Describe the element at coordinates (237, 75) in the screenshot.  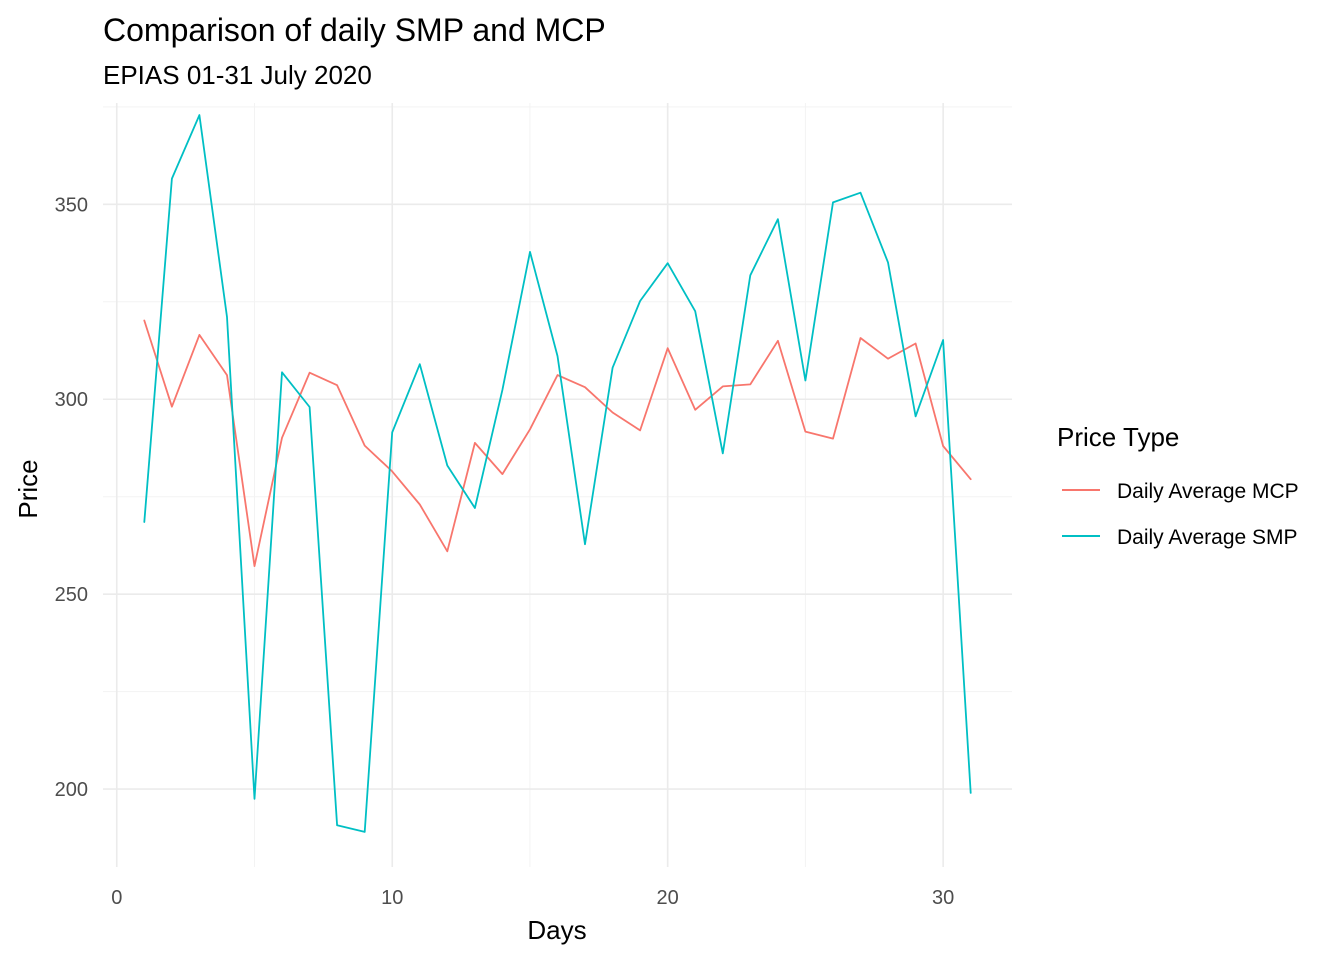
I see `chart-subtitle: EPIAS 01-31 July 2020` at that location.